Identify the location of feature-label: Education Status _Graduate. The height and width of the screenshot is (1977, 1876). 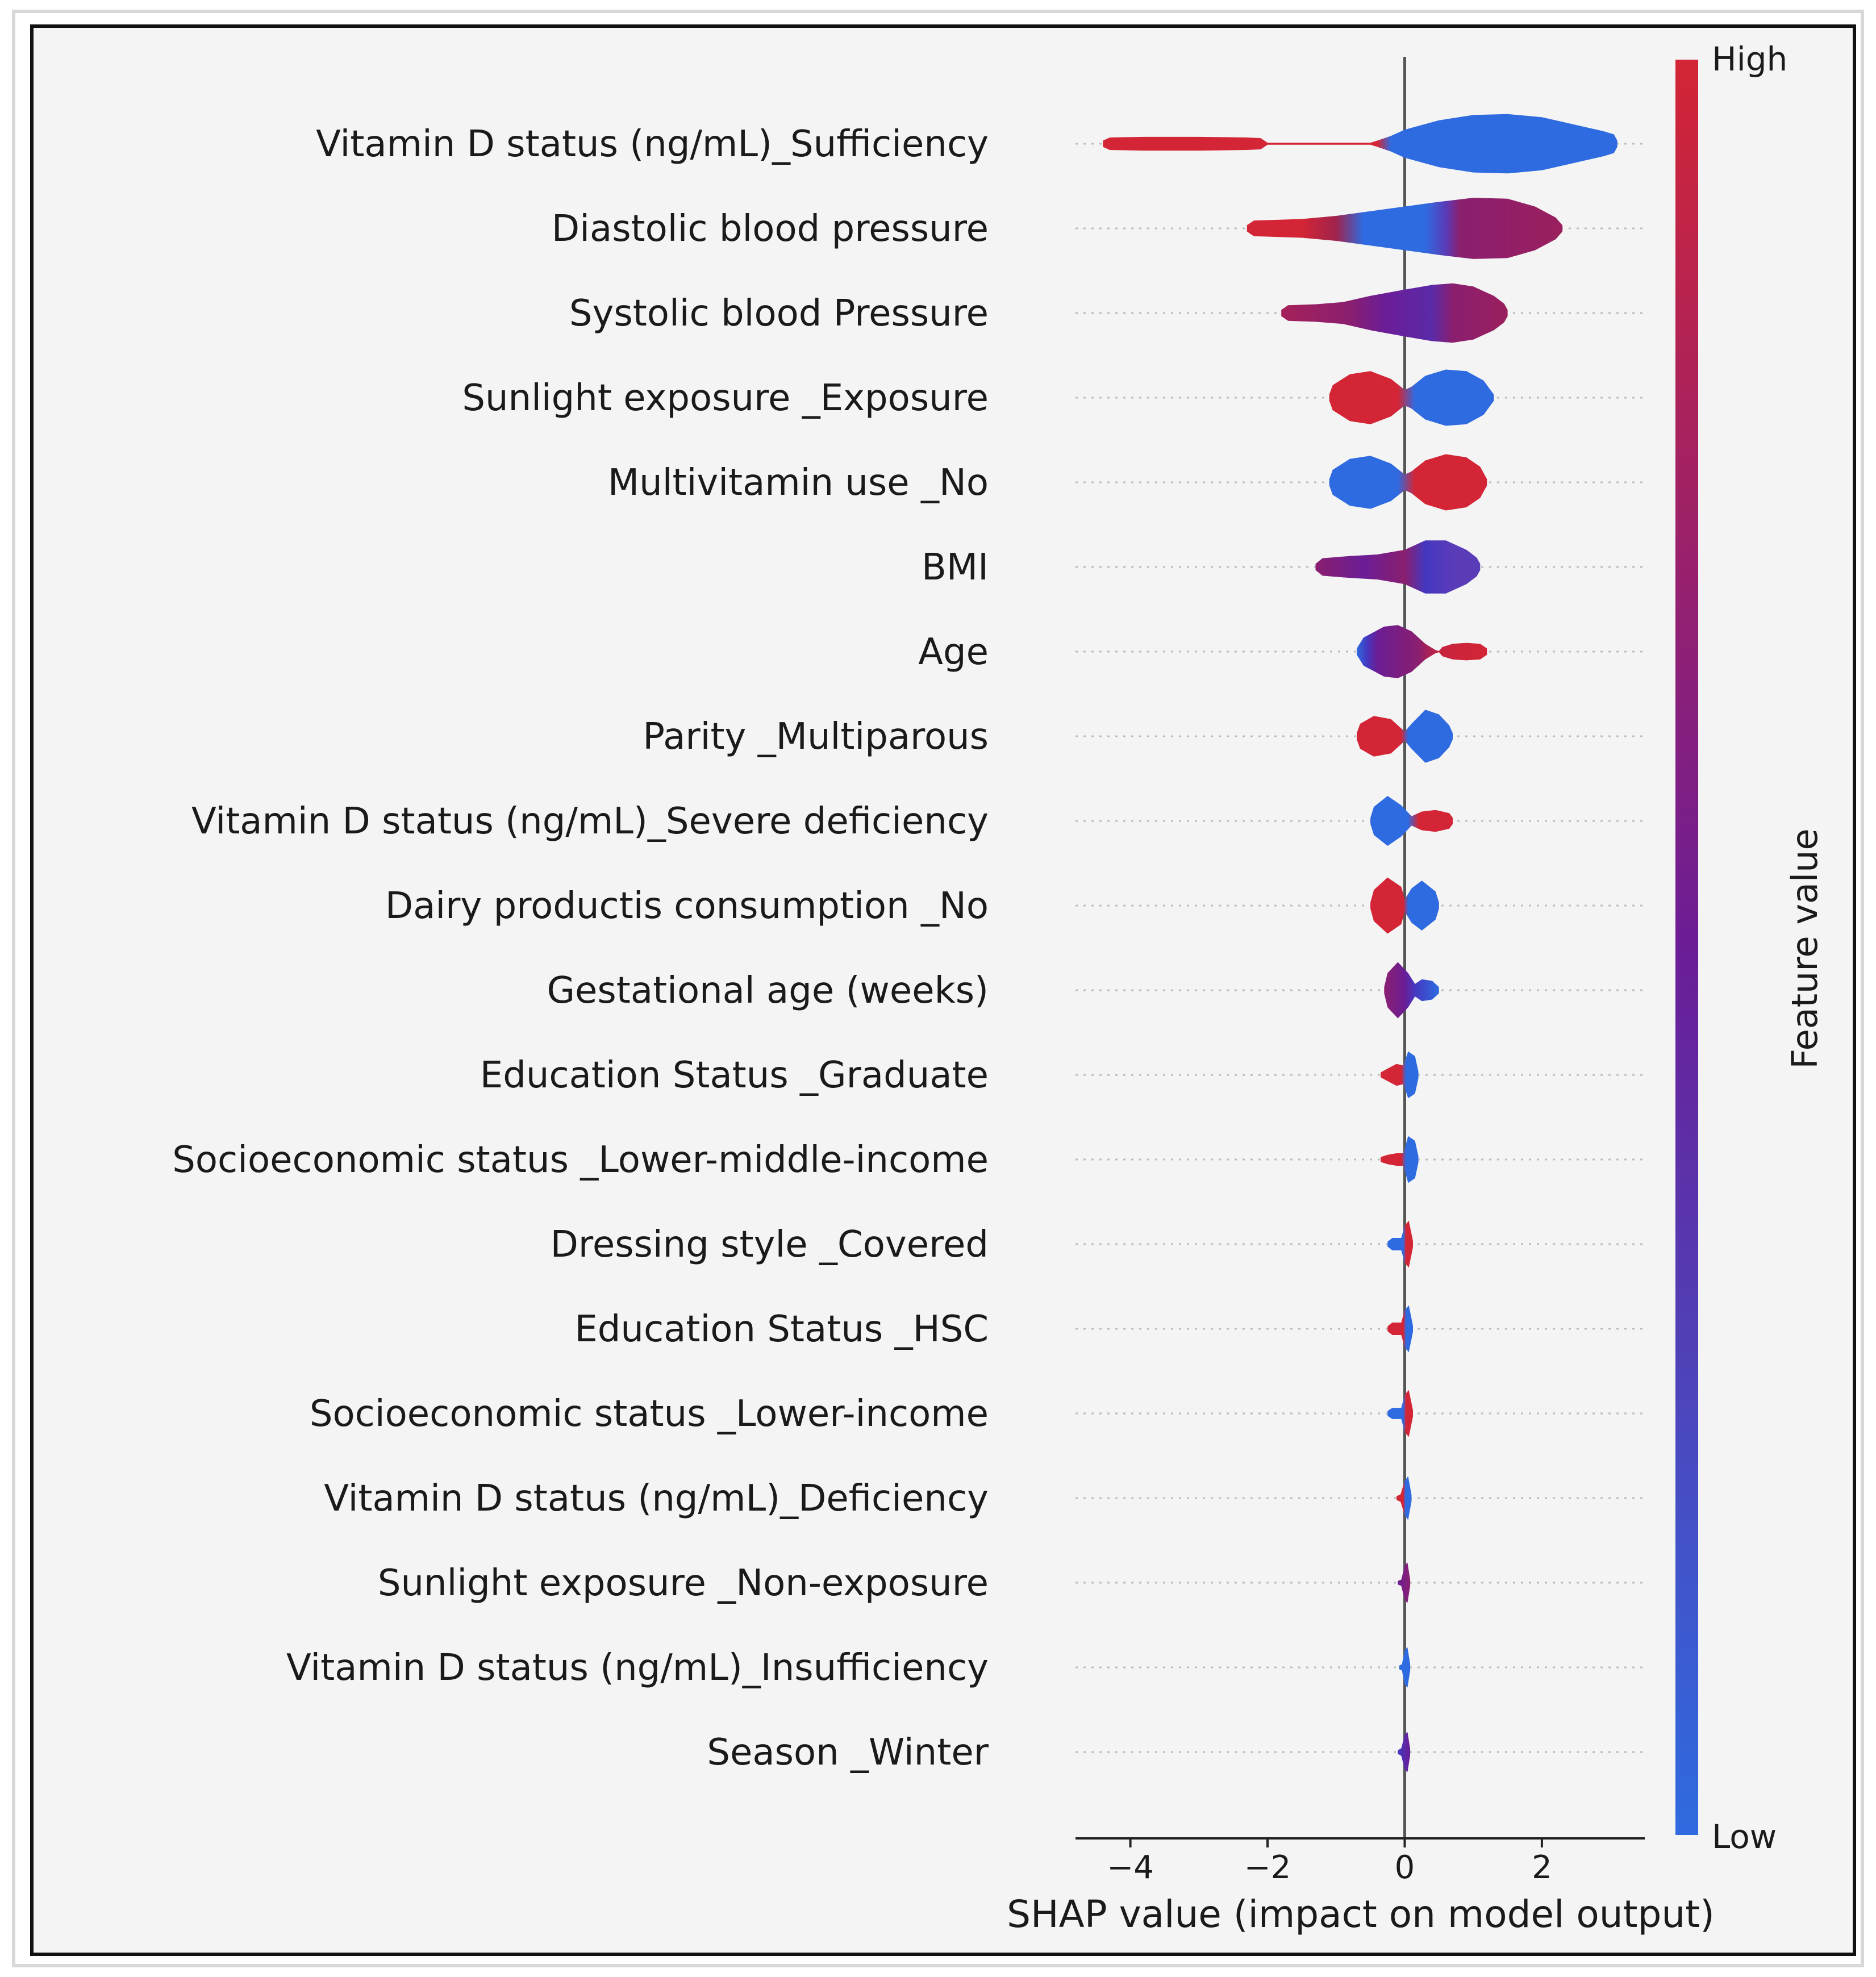
(734, 1075).